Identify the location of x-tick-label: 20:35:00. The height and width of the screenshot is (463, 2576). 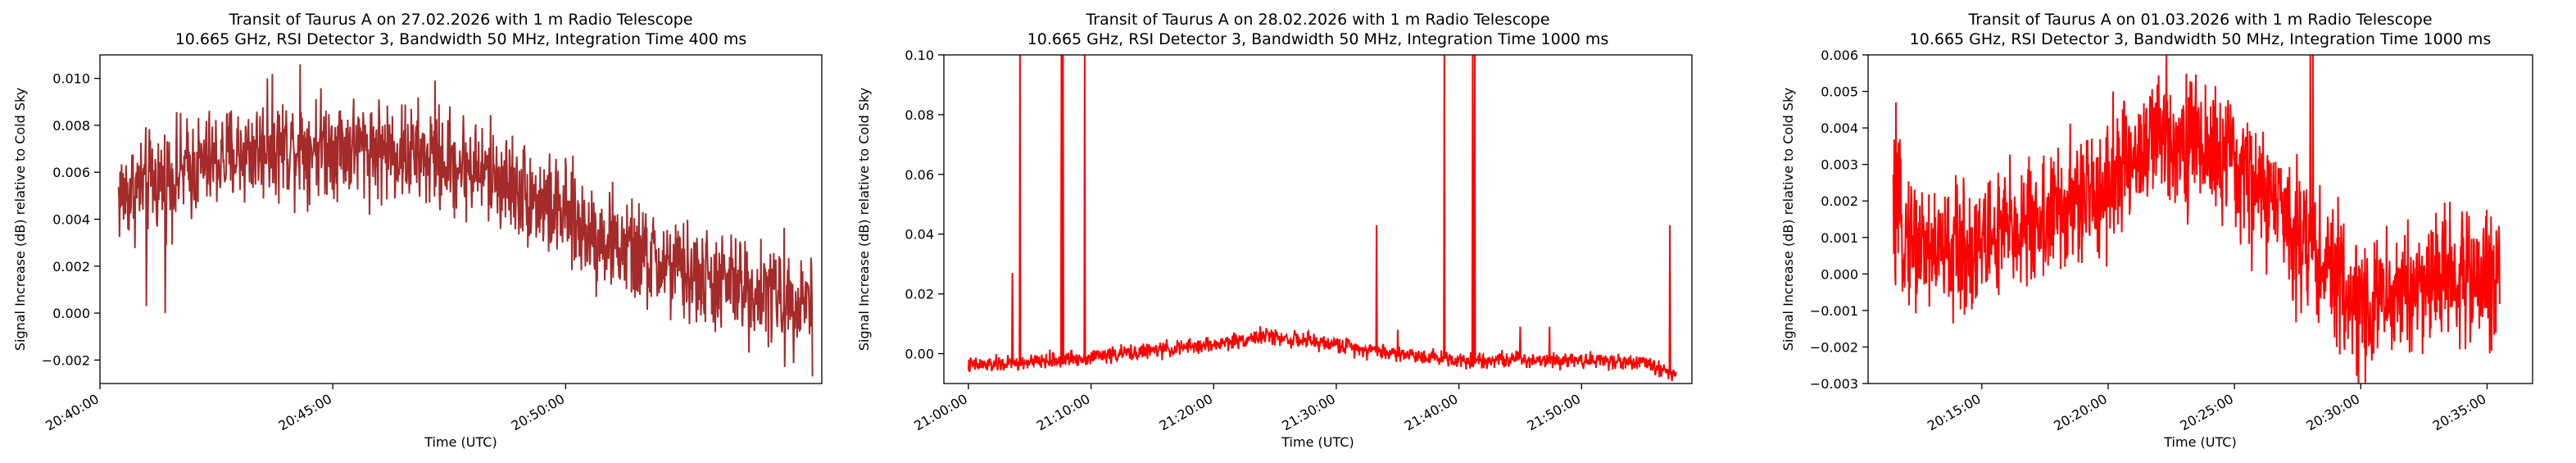
(2459, 412).